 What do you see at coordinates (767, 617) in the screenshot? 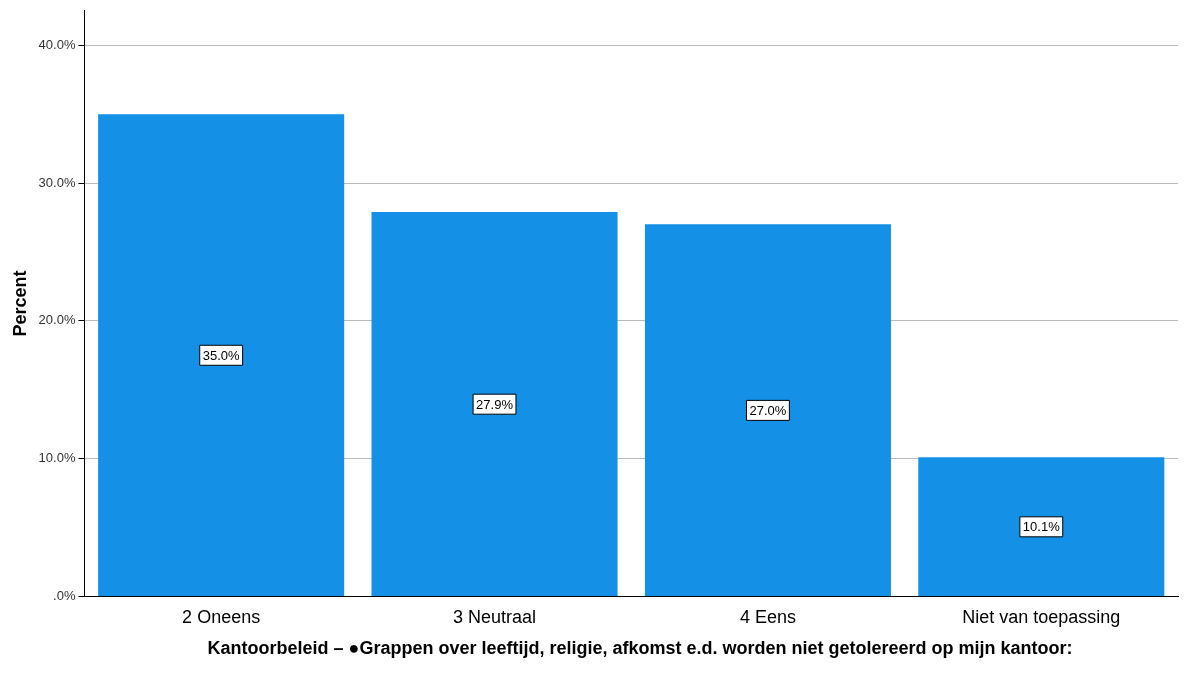
I see `x-tick-label: 4 Eens` at bounding box center [767, 617].